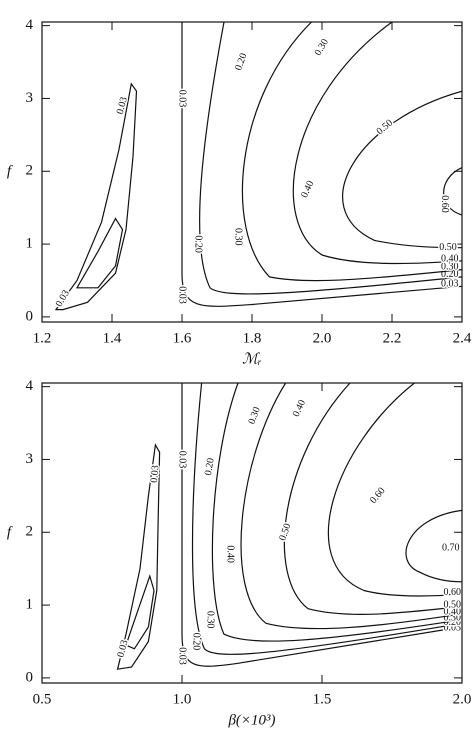 The width and height of the screenshot is (474, 730). Describe the element at coordinates (322, 699) in the screenshot. I see `x-tick-label: 1.5` at that location.